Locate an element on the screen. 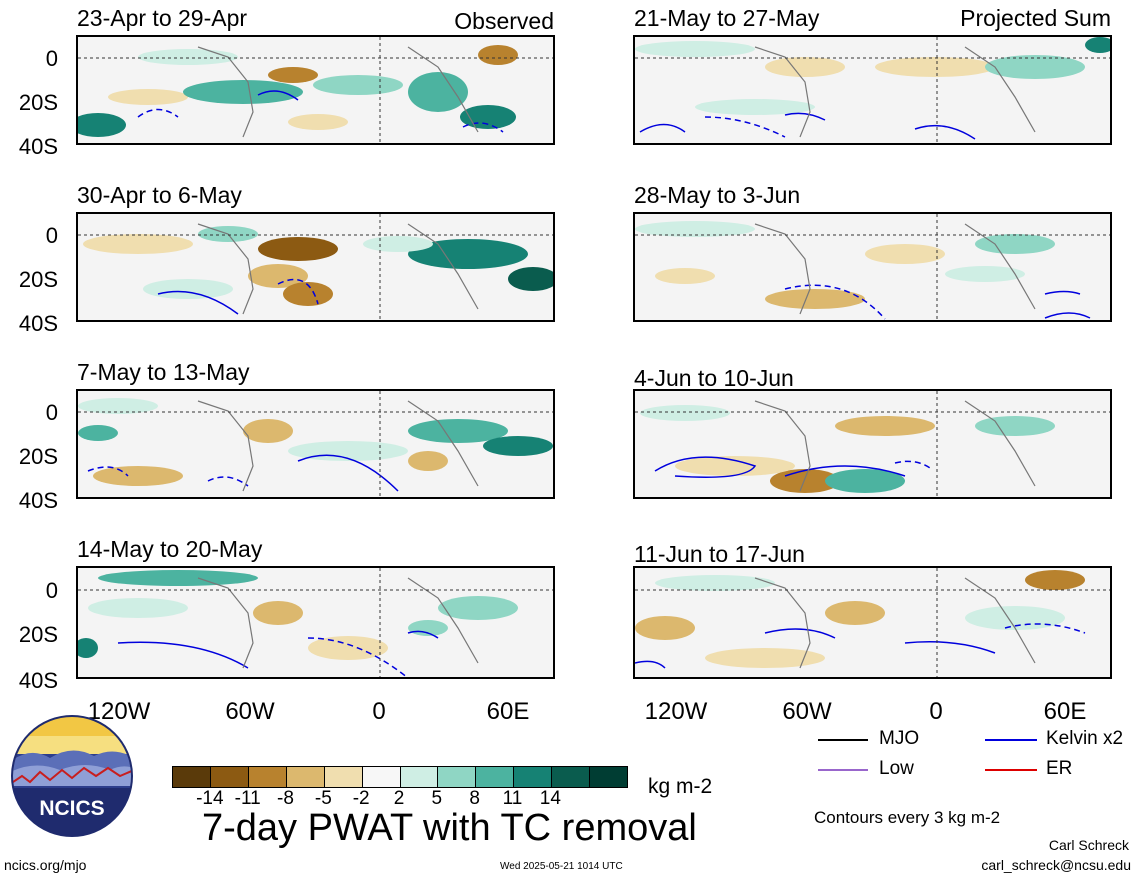 This screenshot has height=879, width=1135. colorbar-tick-label: -14 is located at coordinates (210, 798).